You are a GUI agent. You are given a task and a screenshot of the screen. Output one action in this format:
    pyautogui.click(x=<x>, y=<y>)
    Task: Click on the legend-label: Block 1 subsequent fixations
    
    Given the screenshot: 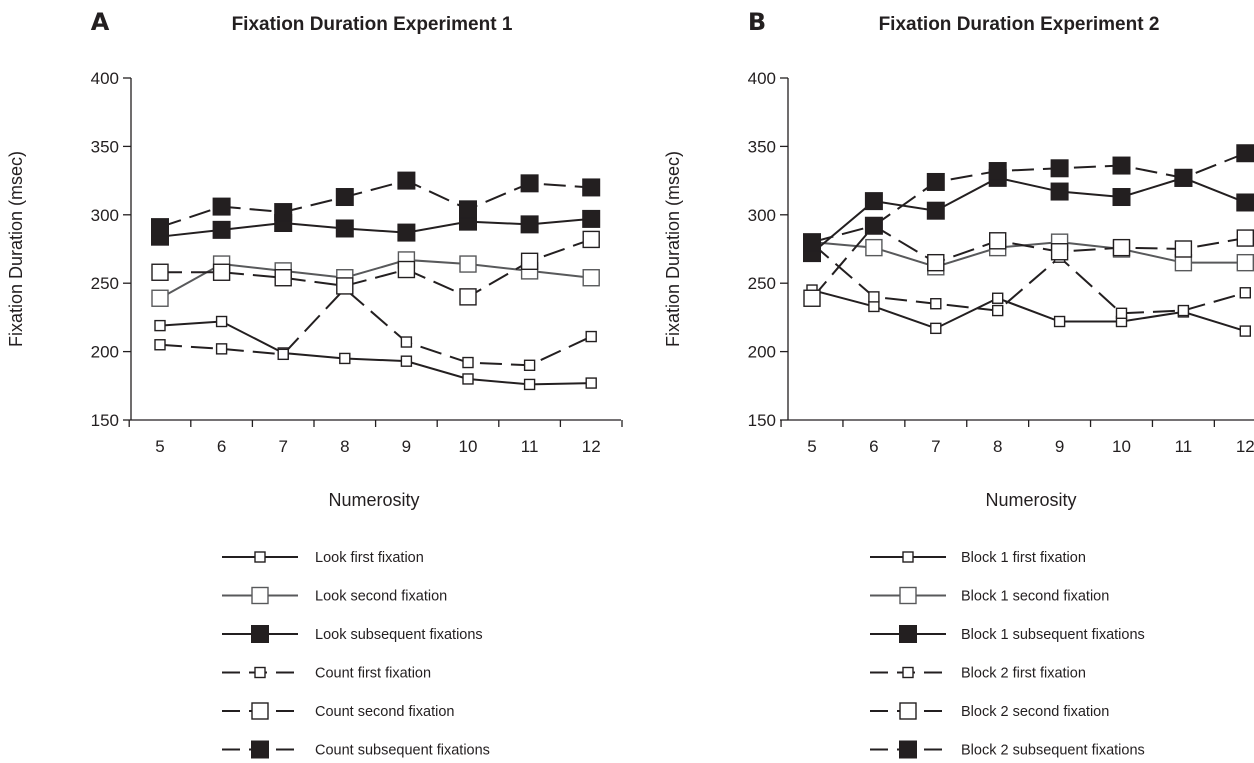 What is the action you would take?
    pyautogui.click(x=1053, y=635)
    